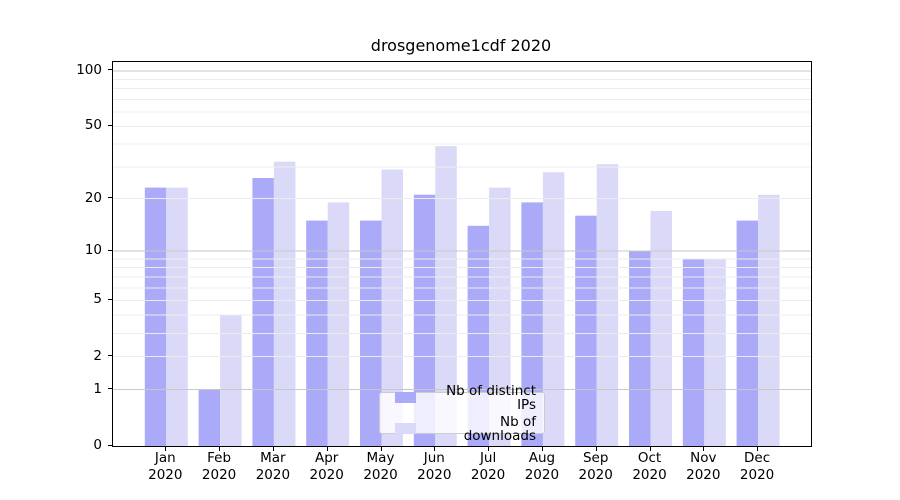 The image size is (900, 500). Describe the element at coordinates (703, 458) in the screenshot. I see `x-tick-month: Nov` at that location.